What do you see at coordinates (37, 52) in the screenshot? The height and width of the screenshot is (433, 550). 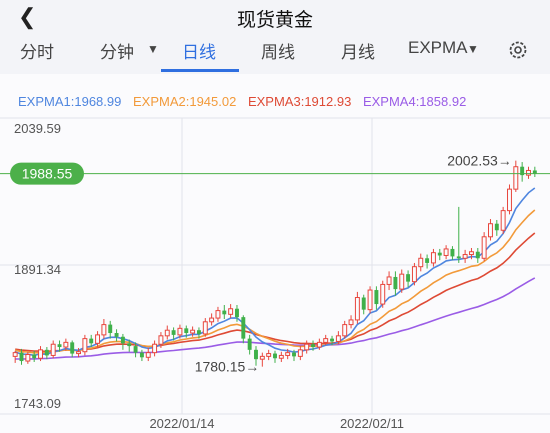 I see `tab-fenshi: 分时` at bounding box center [37, 52].